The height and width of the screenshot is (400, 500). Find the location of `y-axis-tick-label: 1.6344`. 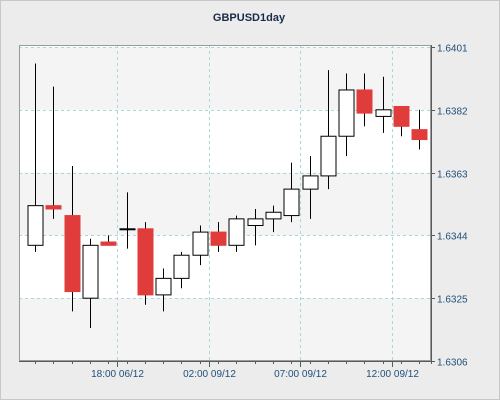

y-axis-tick-label: 1.6344 is located at coordinates (452, 237).